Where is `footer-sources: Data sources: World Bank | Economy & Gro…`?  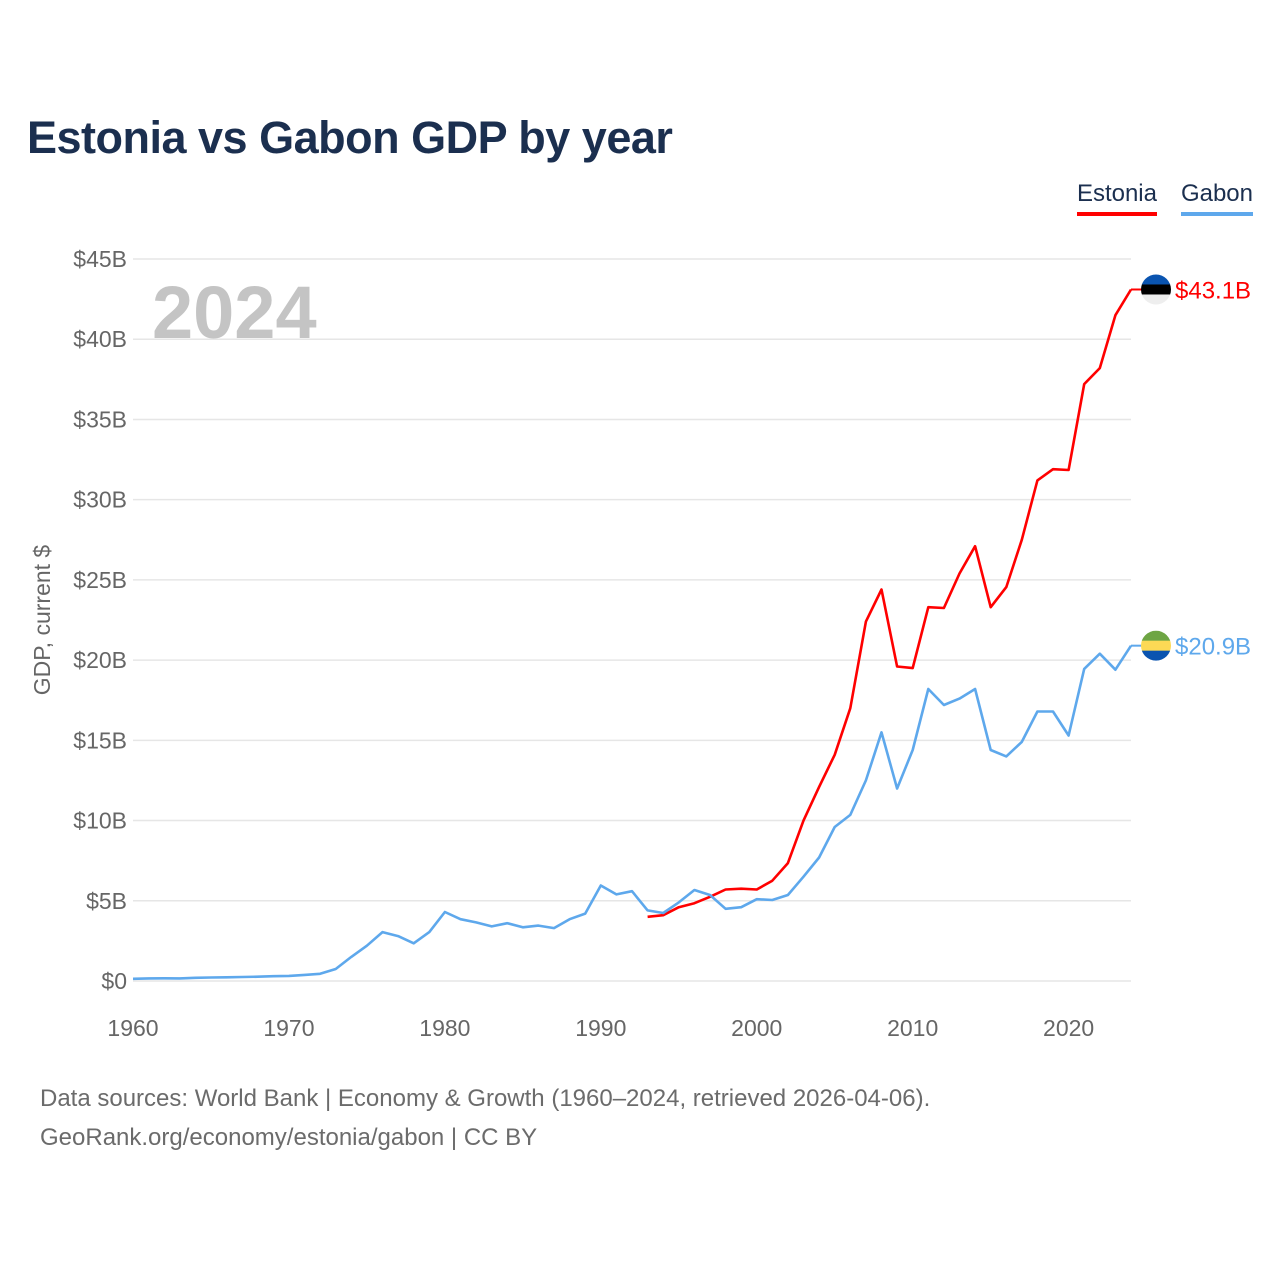 footer-sources: Data sources: World Bank | Economy & Gro… is located at coordinates (485, 1098).